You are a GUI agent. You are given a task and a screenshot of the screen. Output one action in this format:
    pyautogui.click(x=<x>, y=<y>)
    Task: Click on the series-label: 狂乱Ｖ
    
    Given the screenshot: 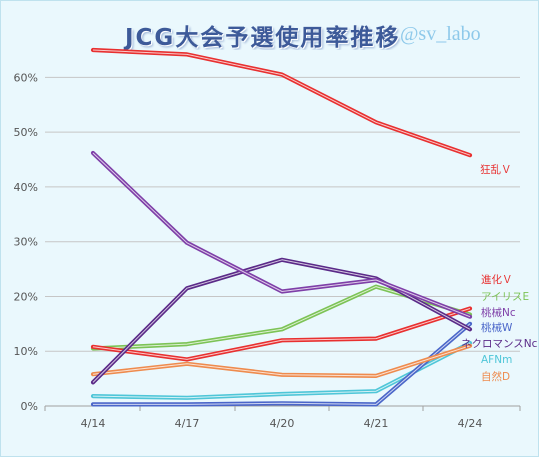 What is the action you would take?
    pyautogui.click(x=496, y=170)
    